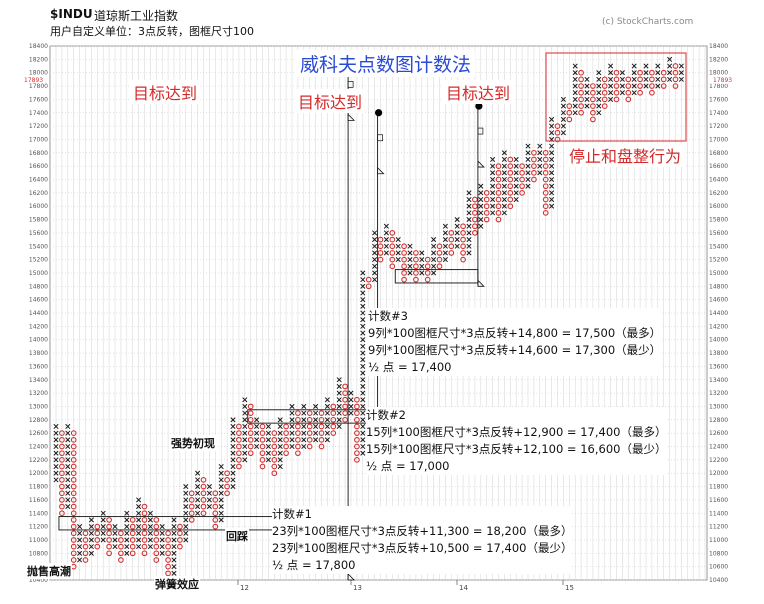 This screenshot has height=604, width=764. I want to click on y-tick-label-right: 14200, so click(718, 326).